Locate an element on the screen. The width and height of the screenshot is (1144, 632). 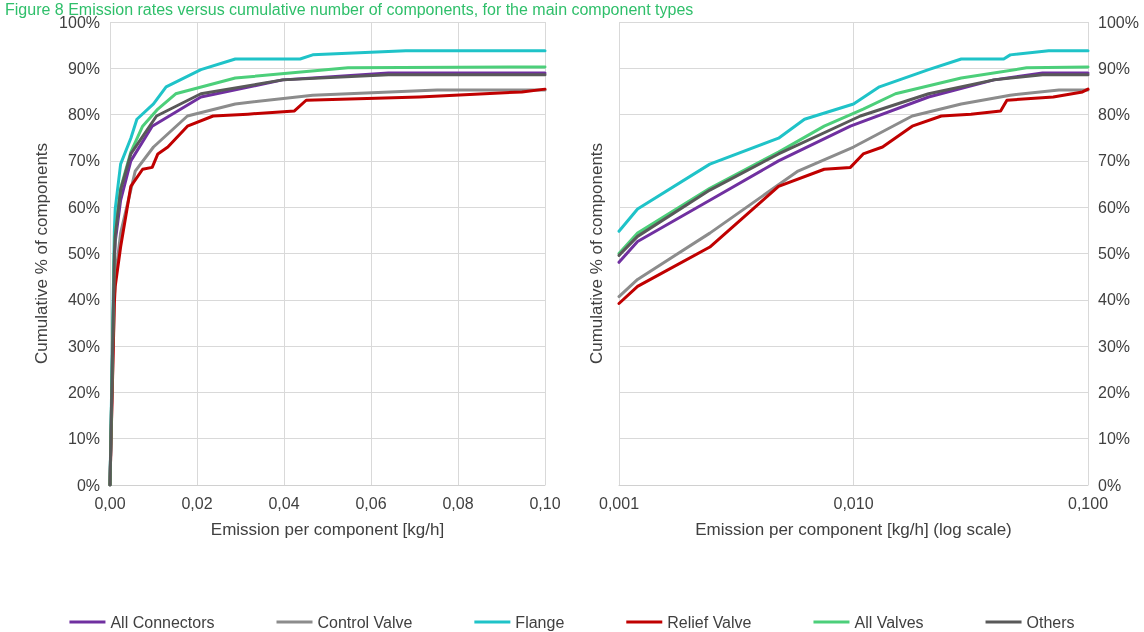
legend-label: All Valves is located at coordinates (889, 622).